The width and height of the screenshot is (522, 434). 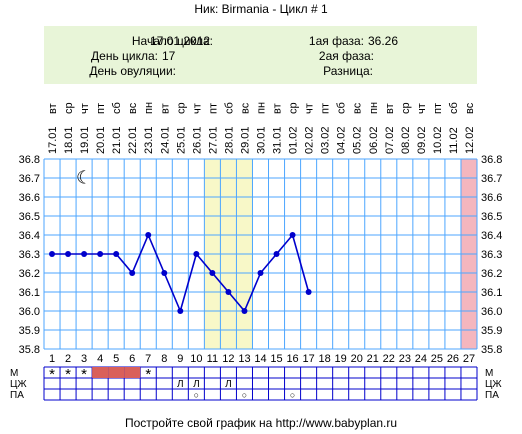 I want to click on date-text: 31.01, so click(x=278, y=140).